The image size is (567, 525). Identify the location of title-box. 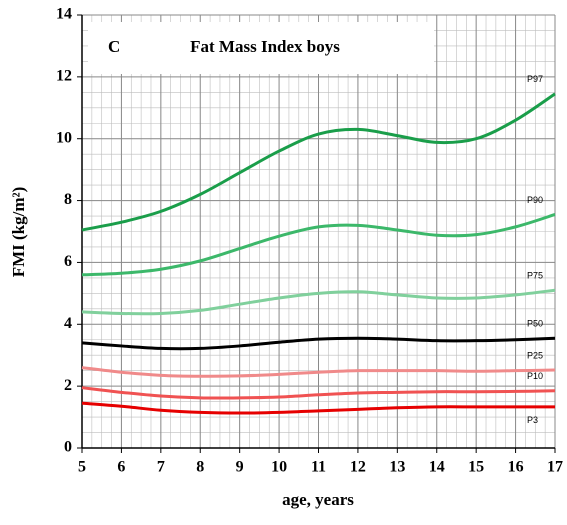
(261, 48).